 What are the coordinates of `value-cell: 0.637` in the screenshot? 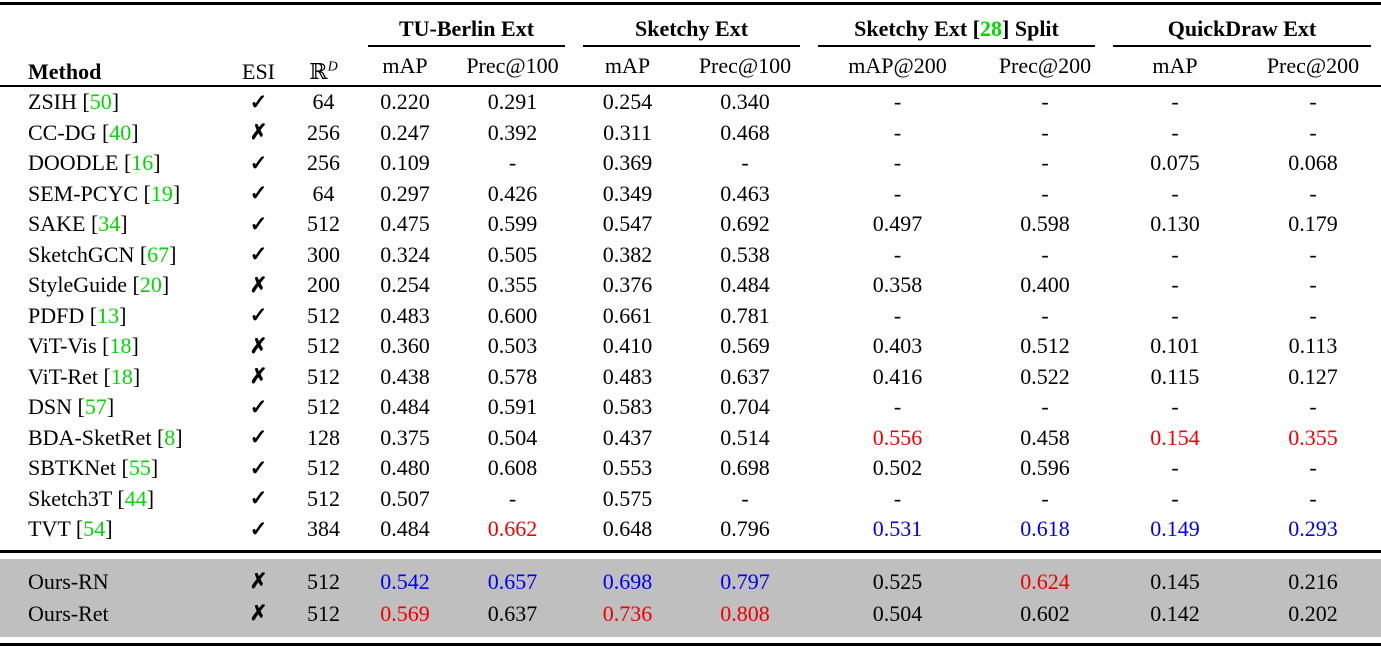 It's located at (745, 376).